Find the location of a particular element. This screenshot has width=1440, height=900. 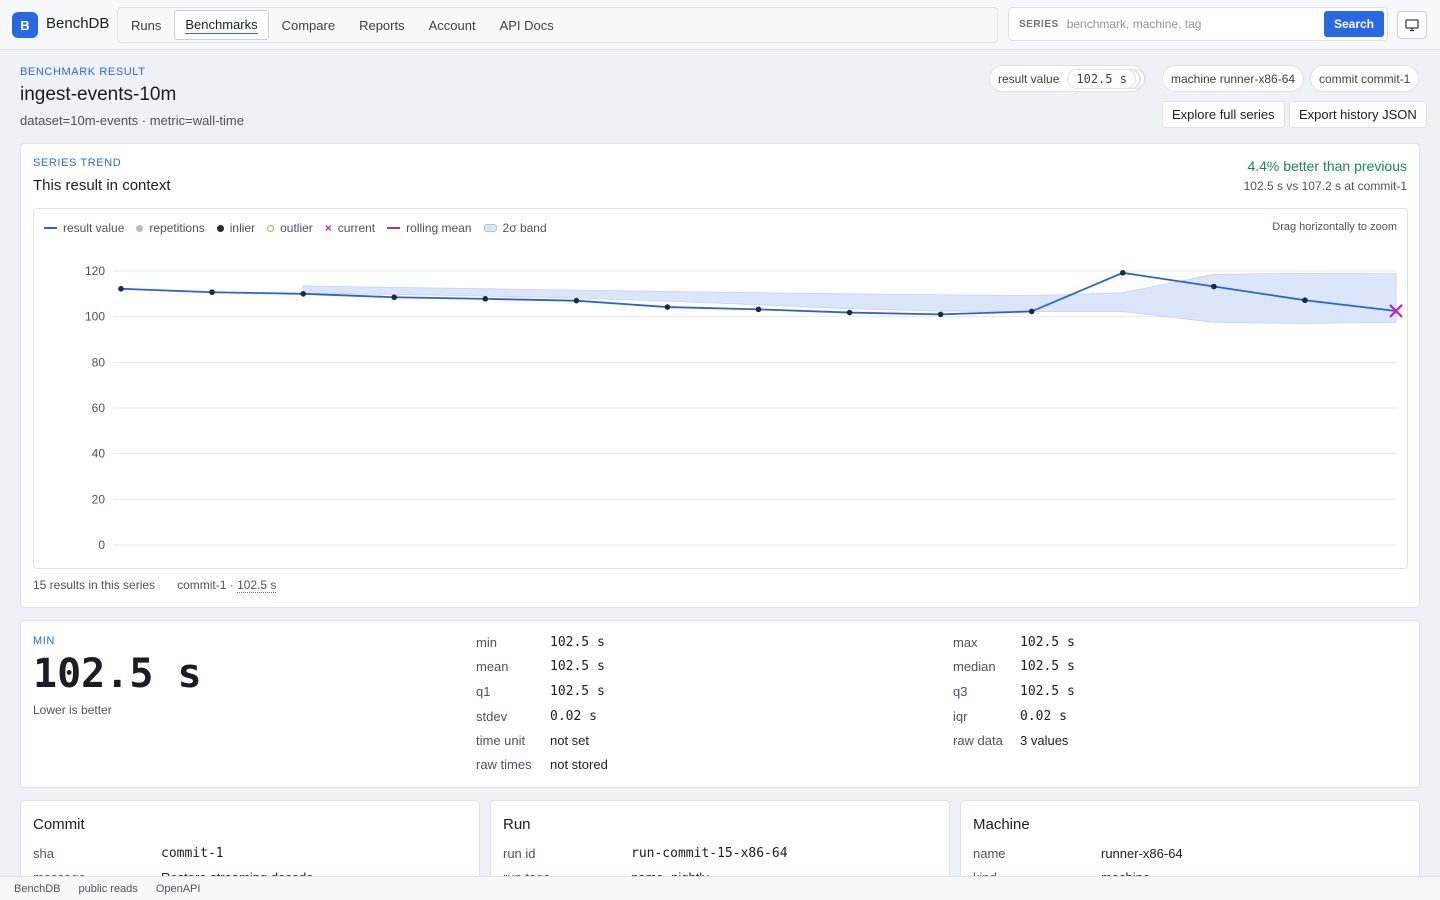

run-card-title: Run is located at coordinates (517, 824).